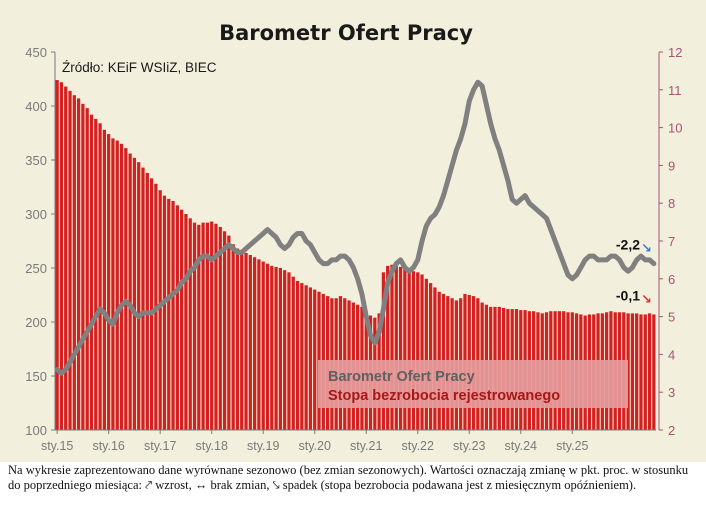  Describe the element at coordinates (675, 90) in the screenshot. I see `right-axis-tick-label: 11` at that location.